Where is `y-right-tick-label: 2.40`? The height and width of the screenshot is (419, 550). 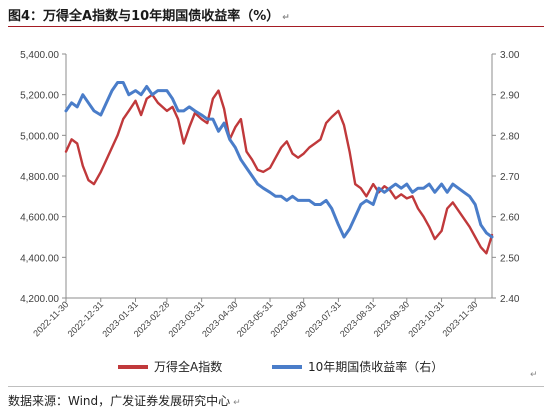 y-right-tick-label: 2.40 is located at coordinates (510, 299).